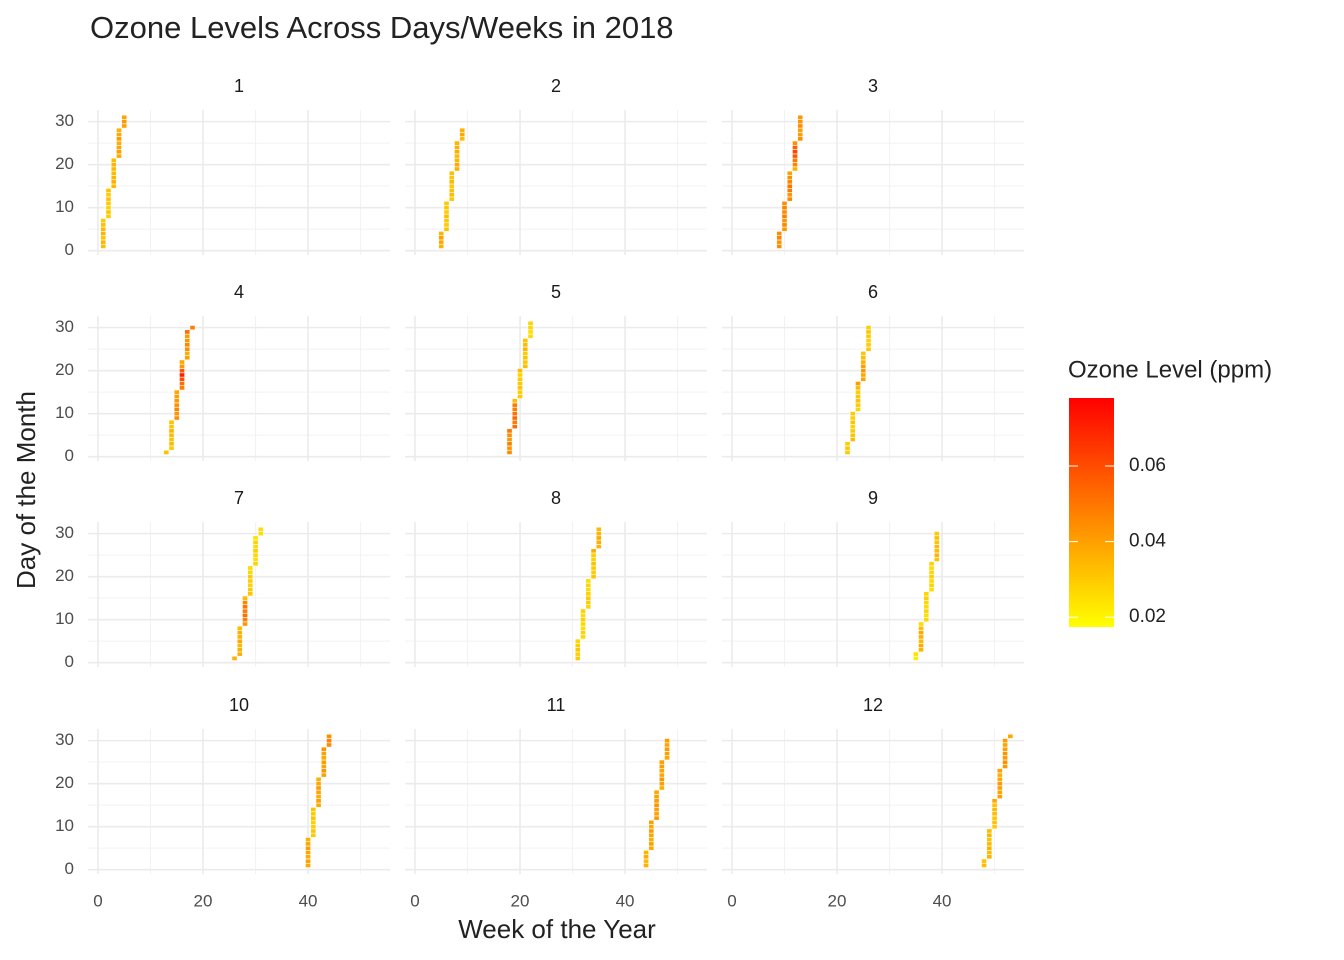 The height and width of the screenshot is (960, 1344). Describe the element at coordinates (64, 120) in the screenshot. I see `y-tick-label: 30` at that location.